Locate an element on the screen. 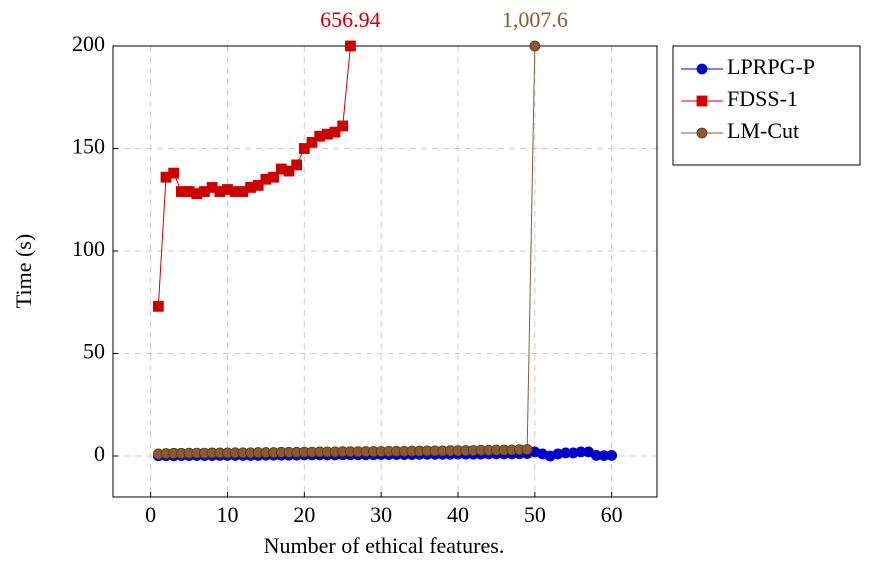  y-axis-label: Time (s) is located at coordinates (23, 271).